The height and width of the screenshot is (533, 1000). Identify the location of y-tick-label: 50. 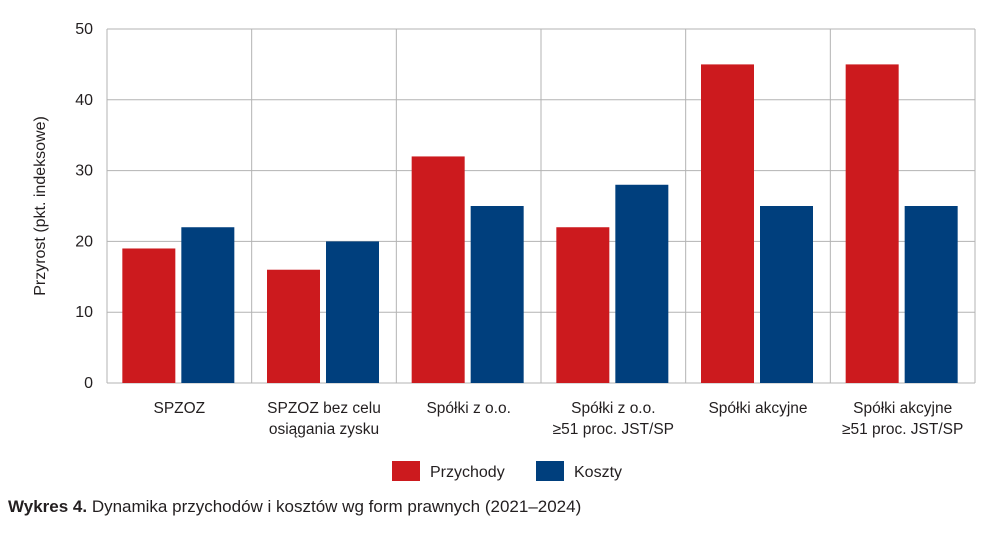
(84, 29).